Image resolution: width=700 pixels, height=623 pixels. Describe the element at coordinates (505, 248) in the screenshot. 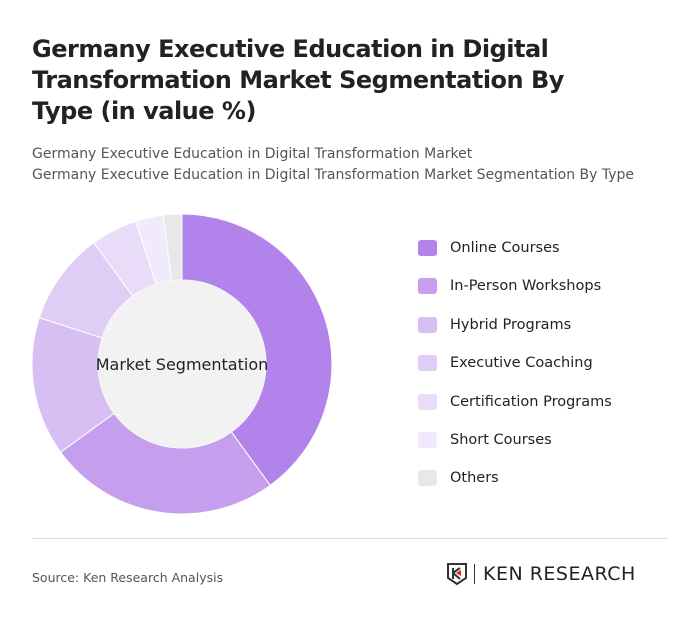

I see `legend-label: Online Courses` at that location.